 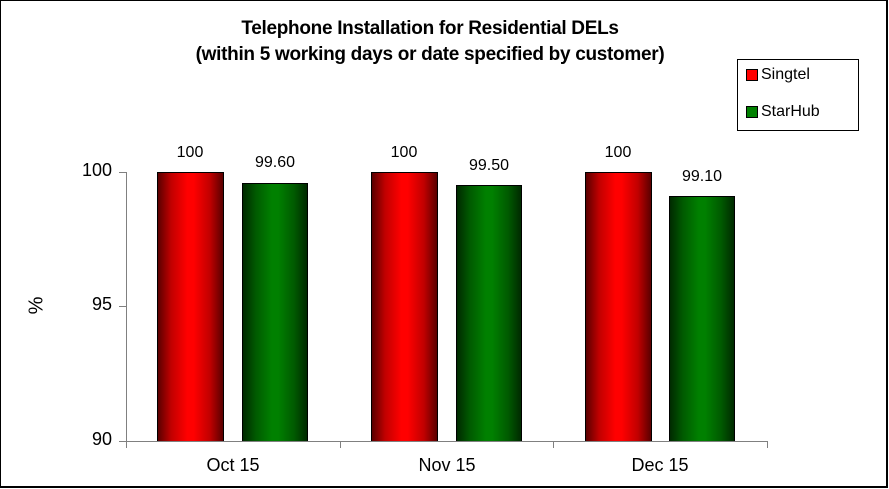 I want to click on bar-starhub-nov, so click(x=489, y=313).